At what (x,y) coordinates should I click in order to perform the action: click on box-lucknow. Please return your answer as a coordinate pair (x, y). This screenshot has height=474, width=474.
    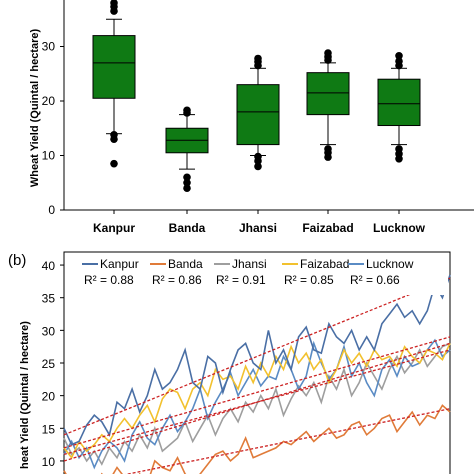
    Looking at the image, I should click on (399, 107).